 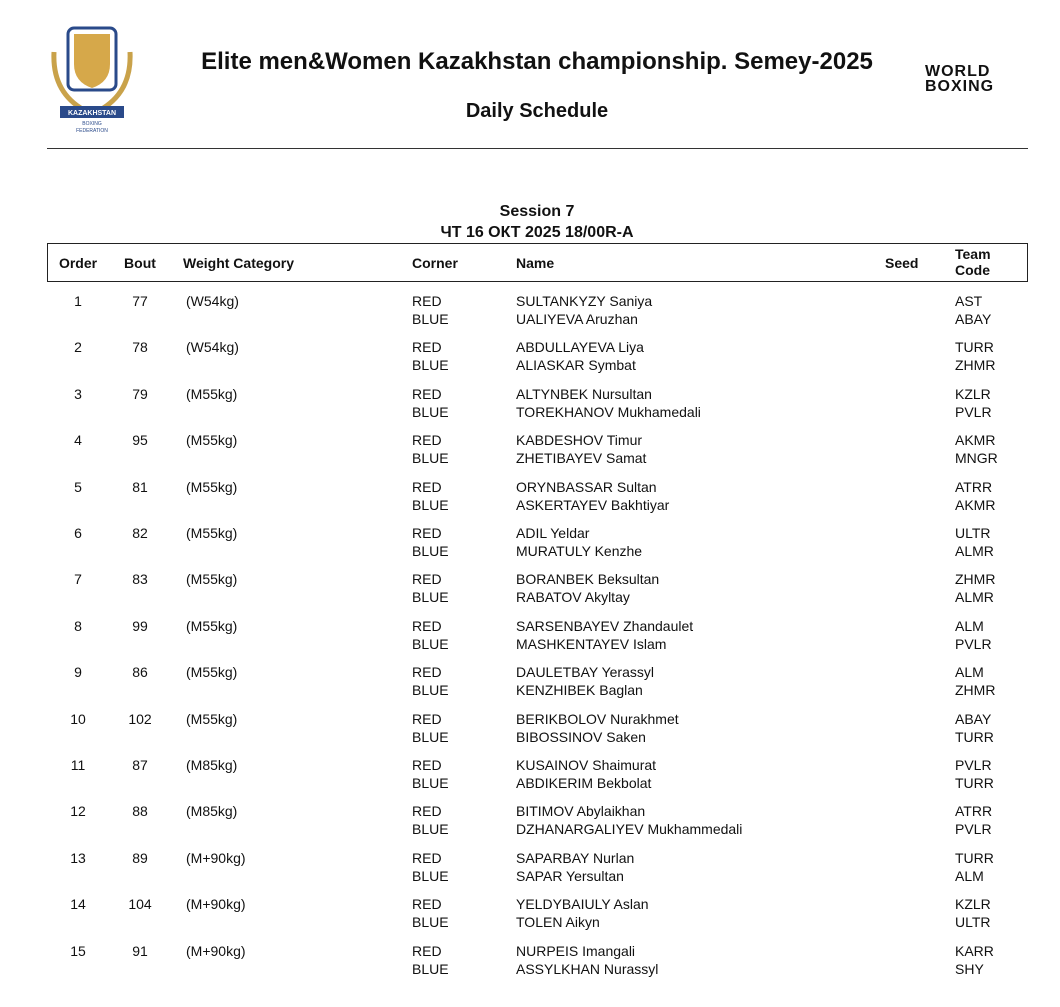 What do you see at coordinates (140, 393) in the screenshot?
I see `bout: 79` at bounding box center [140, 393].